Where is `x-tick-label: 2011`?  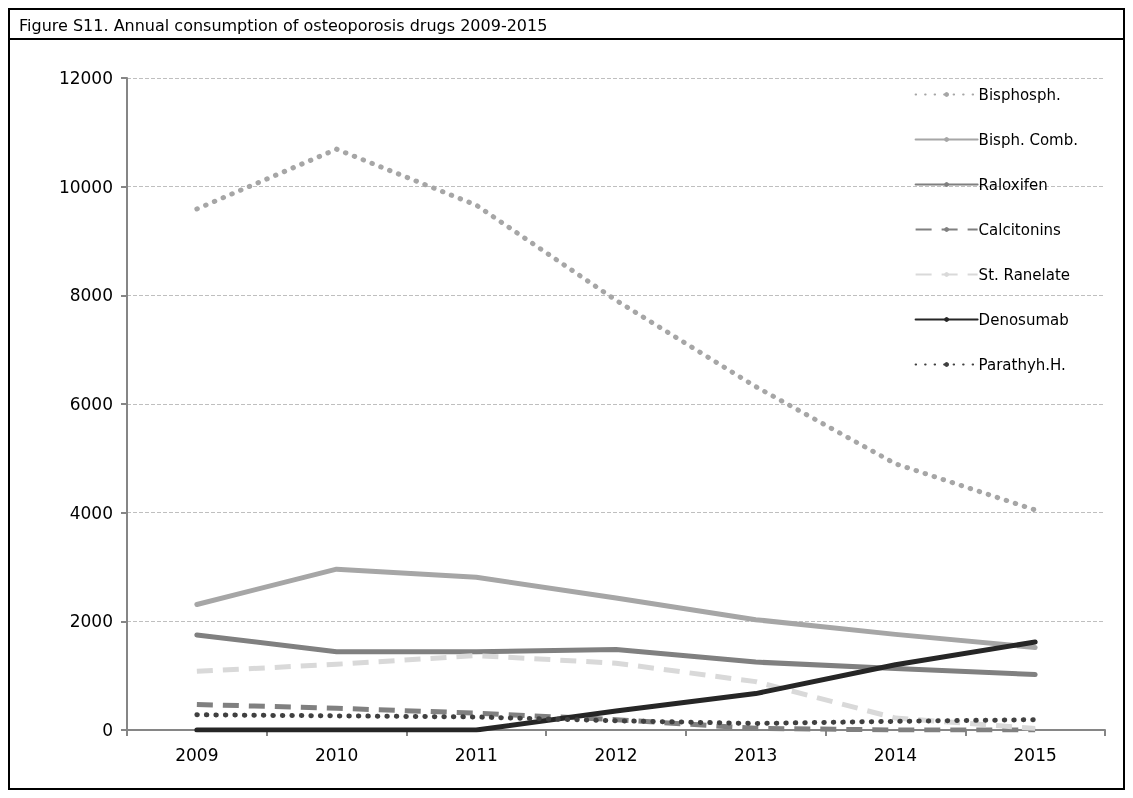 x-tick-label: 2011 is located at coordinates (476, 754).